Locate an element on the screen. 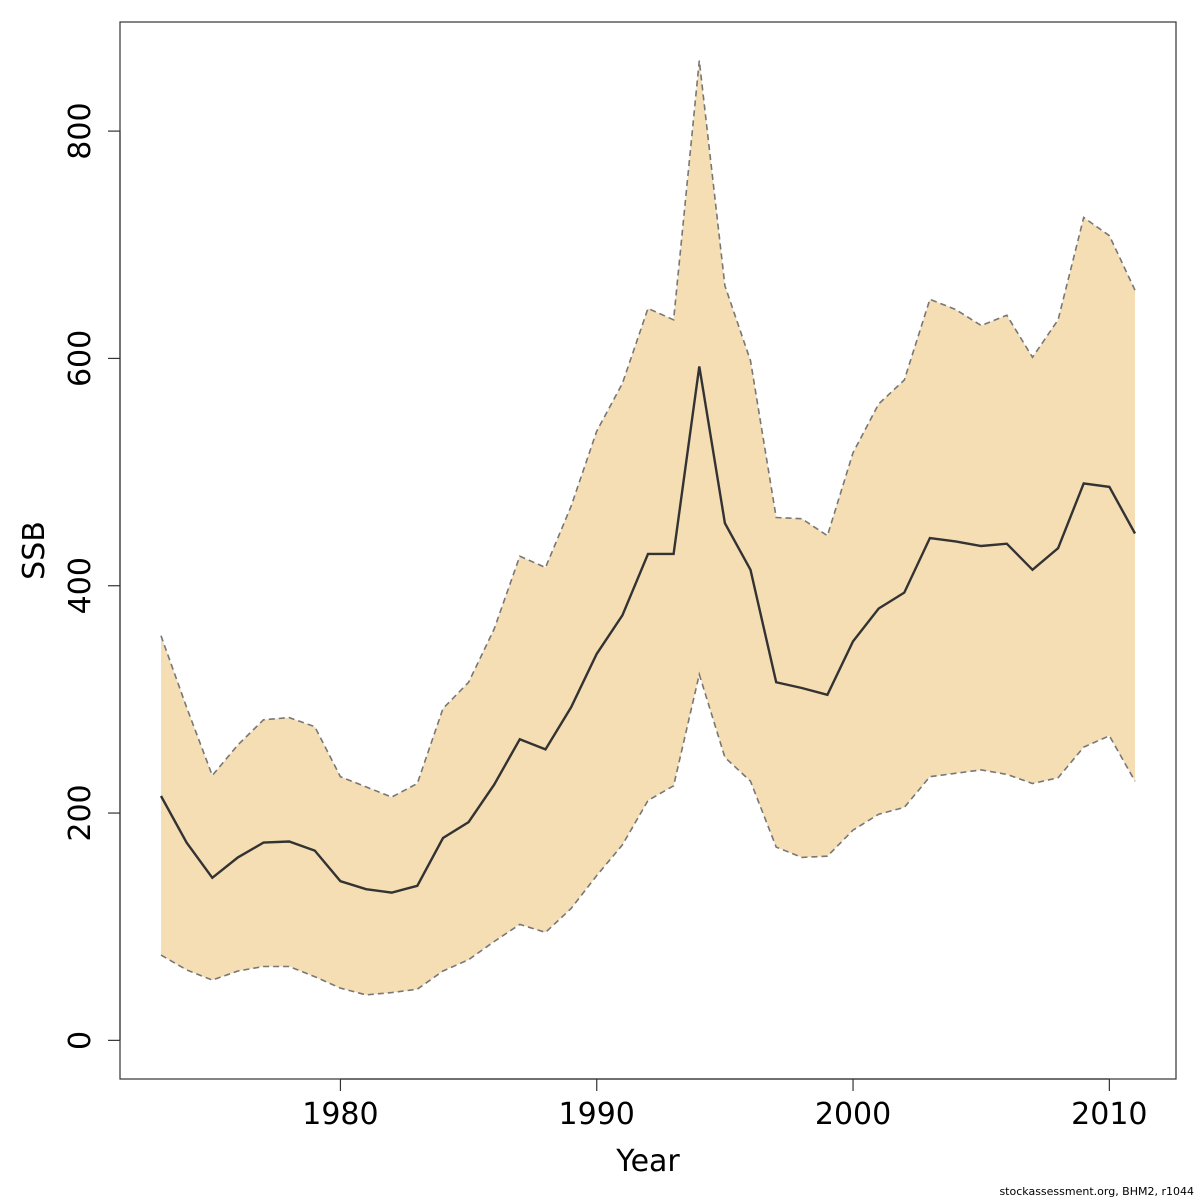 The image size is (1200, 1200). footer-credit: stockassessment.org, BHM2, r1044 is located at coordinates (1096, 1191).